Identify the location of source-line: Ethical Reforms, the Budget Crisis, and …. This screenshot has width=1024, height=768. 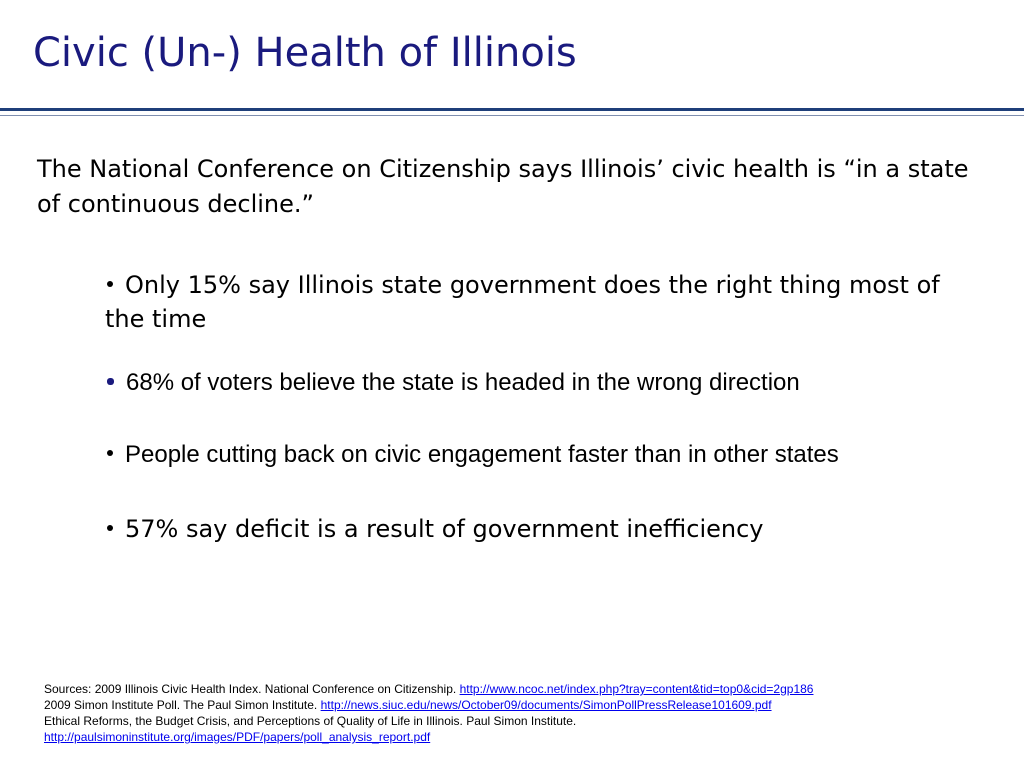
(428, 721).